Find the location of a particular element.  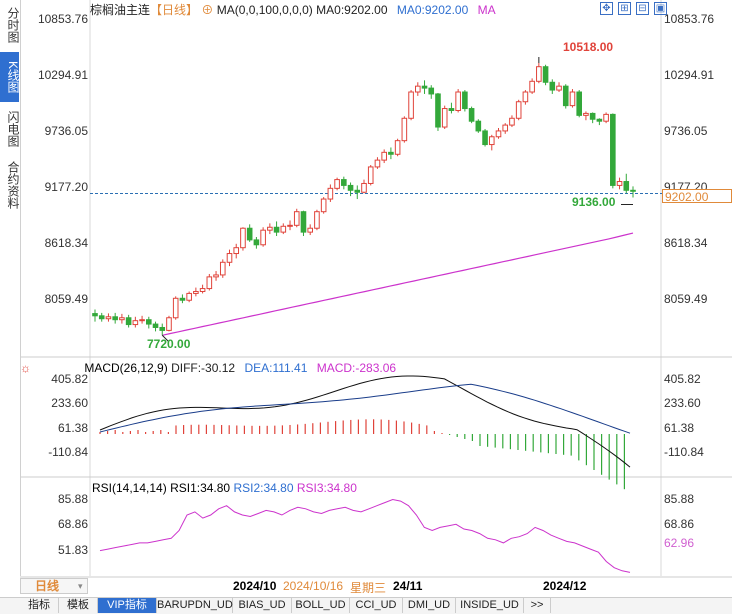

zoom-out-icon: ⊟ is located at coordinates (642, 8).